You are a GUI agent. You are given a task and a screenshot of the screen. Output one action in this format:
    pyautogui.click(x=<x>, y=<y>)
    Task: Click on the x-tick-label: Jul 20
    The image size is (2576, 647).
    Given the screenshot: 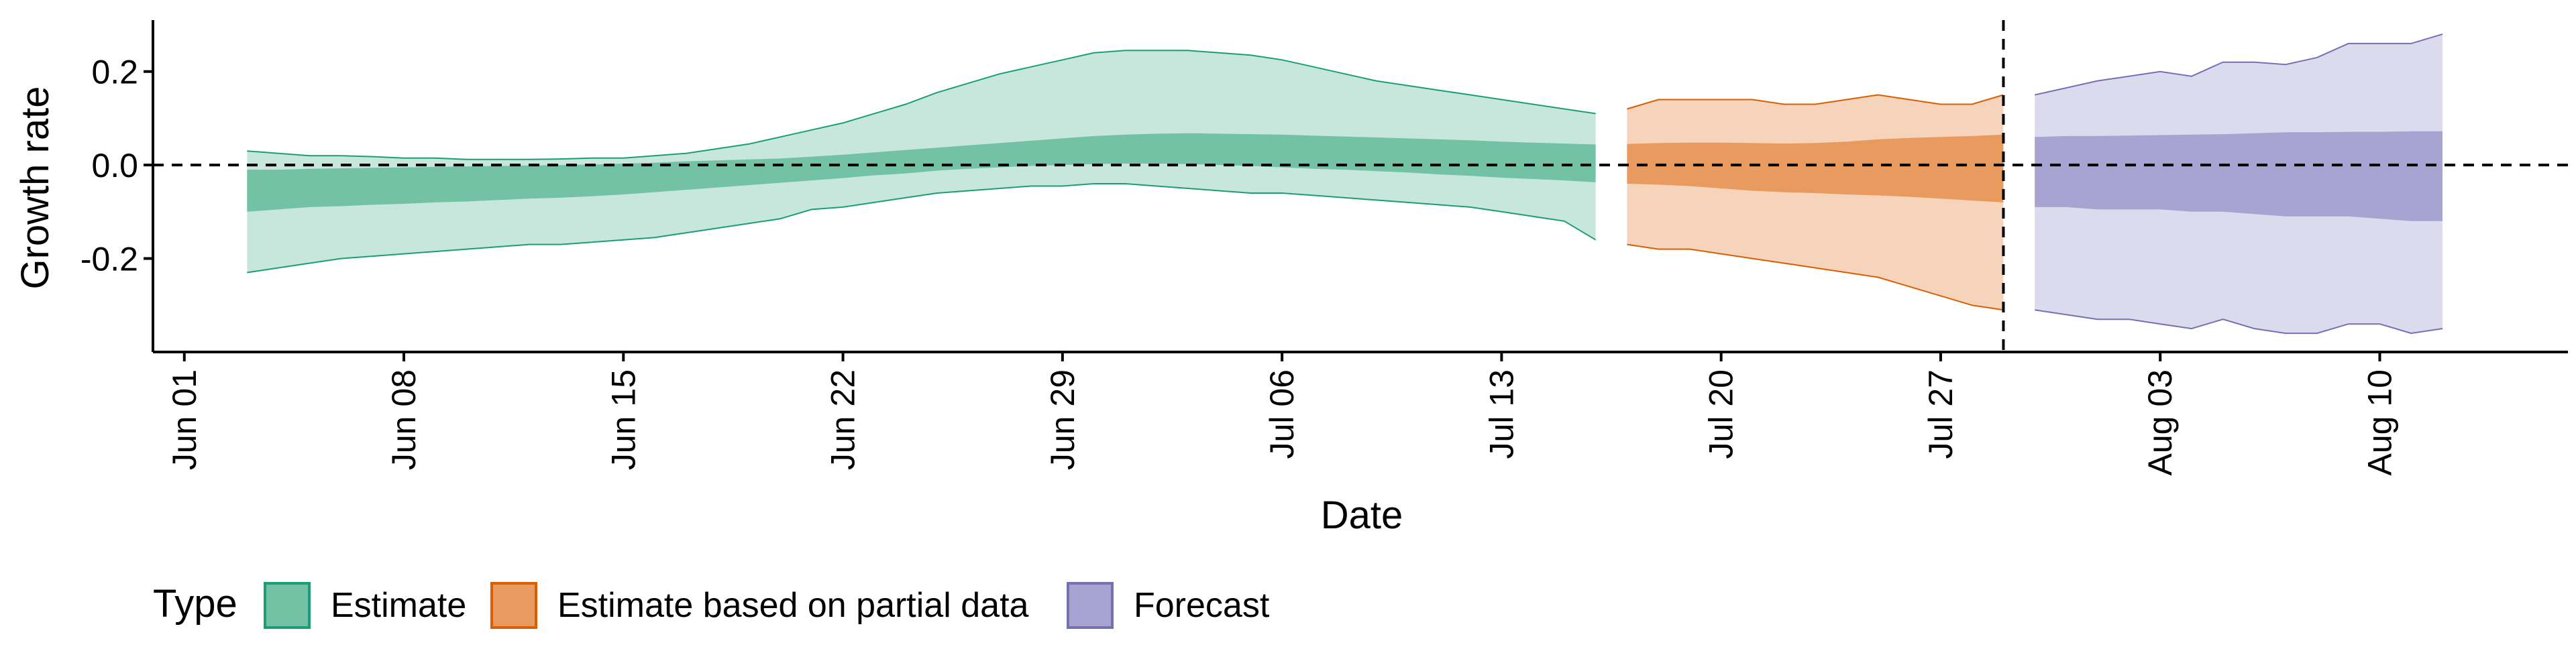 What is the action you would take?
    pyautogui.click(x=1721, y=414)
    